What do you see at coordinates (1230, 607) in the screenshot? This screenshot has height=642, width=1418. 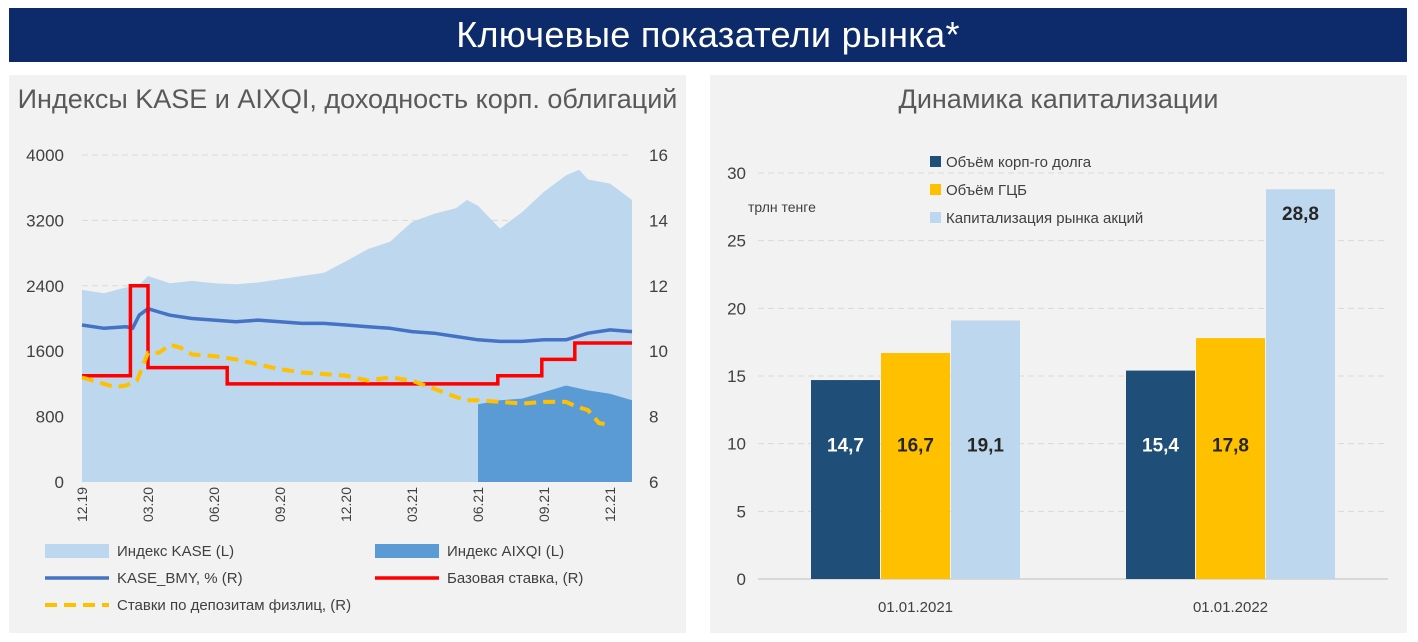 I see `x-category-label: 01.01.2022` at bounding box center [1230, 607].